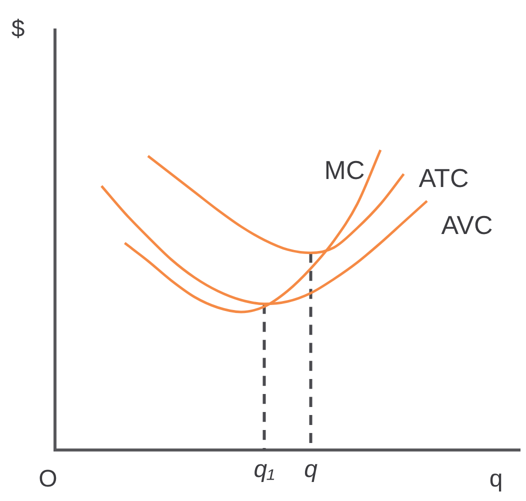 The image size is (526, 501). What do you see at coordinates (467, 225) in the screenshot?
I see `series-label: AVC` at bounding box center [467, 225].